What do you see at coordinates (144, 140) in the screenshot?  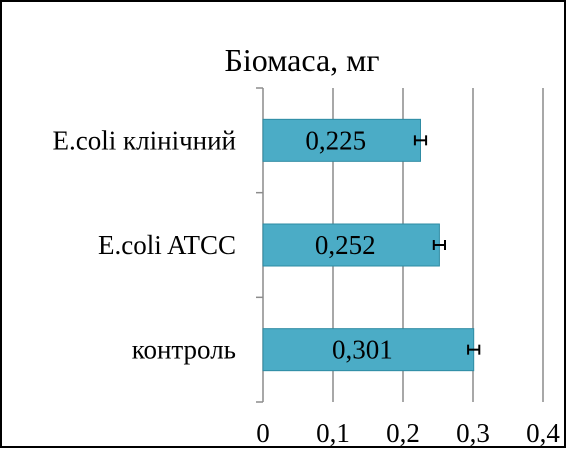 I see `category-label: E.coli клінічний` at bounding box center [144, 140].